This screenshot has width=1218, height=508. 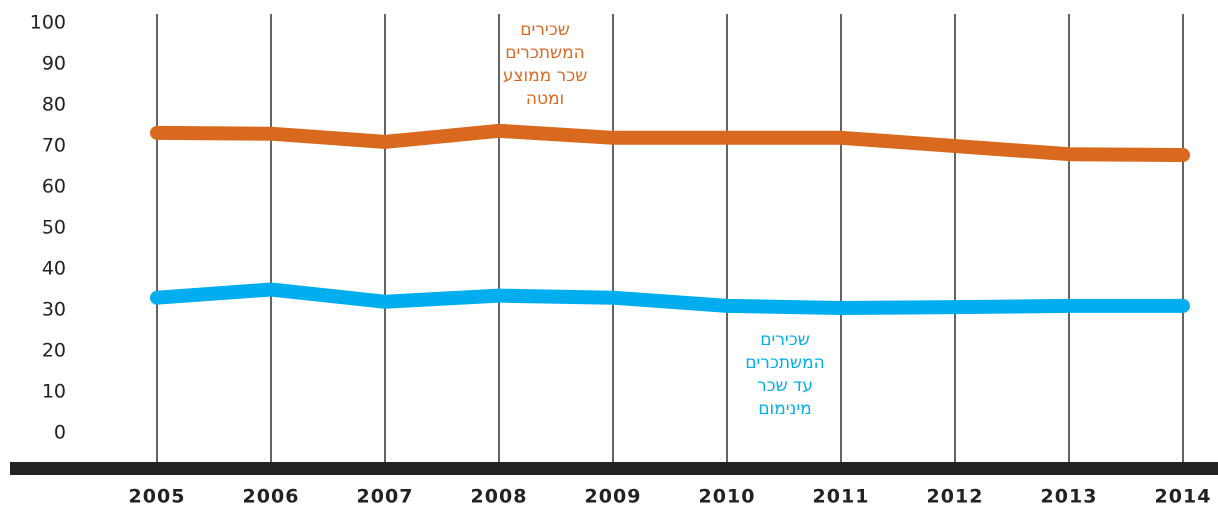 What do you see at coordinates (784, 409) in the screenshot?
I see `series-label: מינימום` at bounding box center [784, 409].